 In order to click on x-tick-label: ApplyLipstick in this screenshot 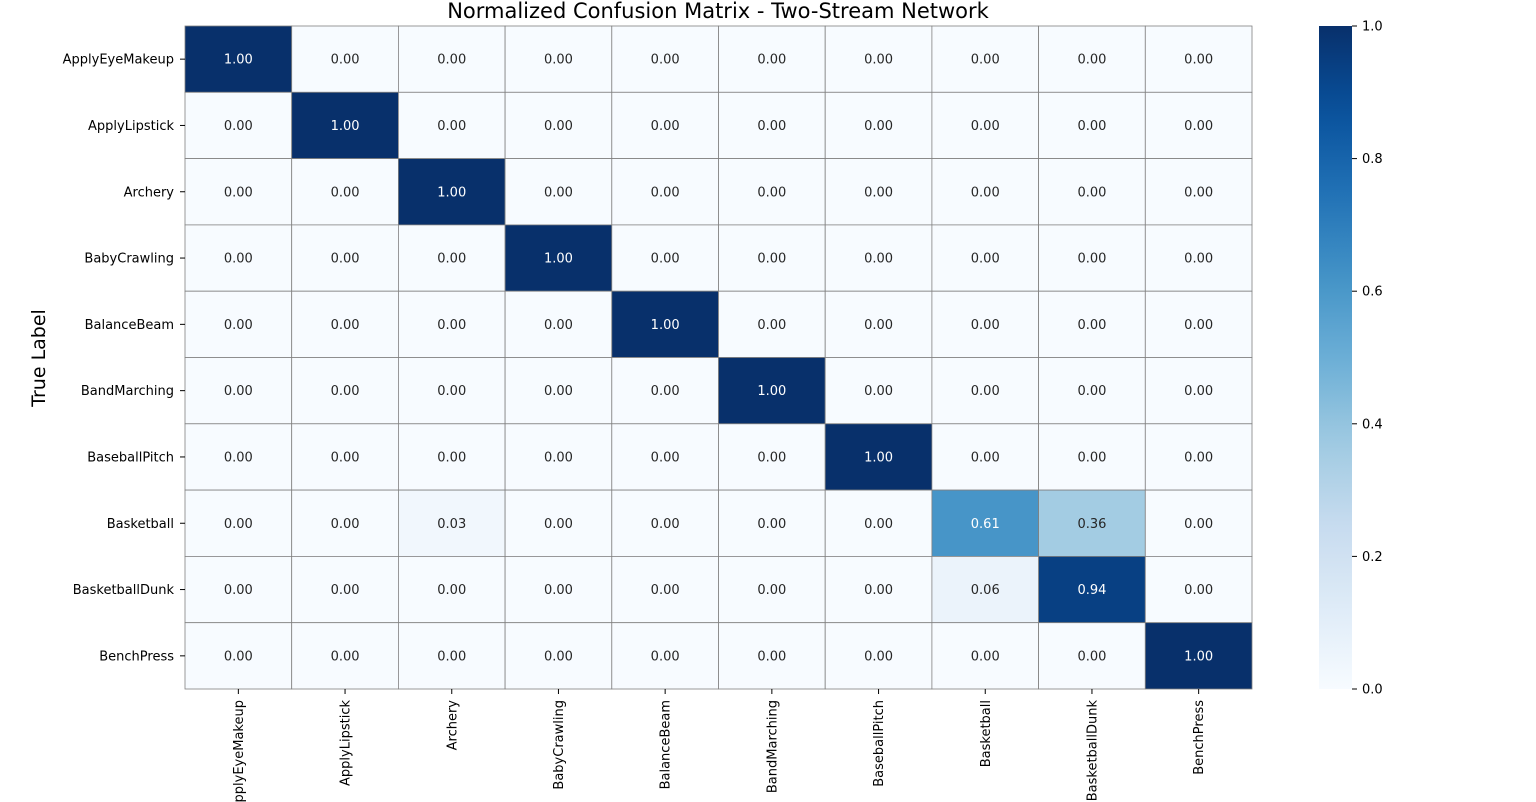, I will do `click(346, 743)`.